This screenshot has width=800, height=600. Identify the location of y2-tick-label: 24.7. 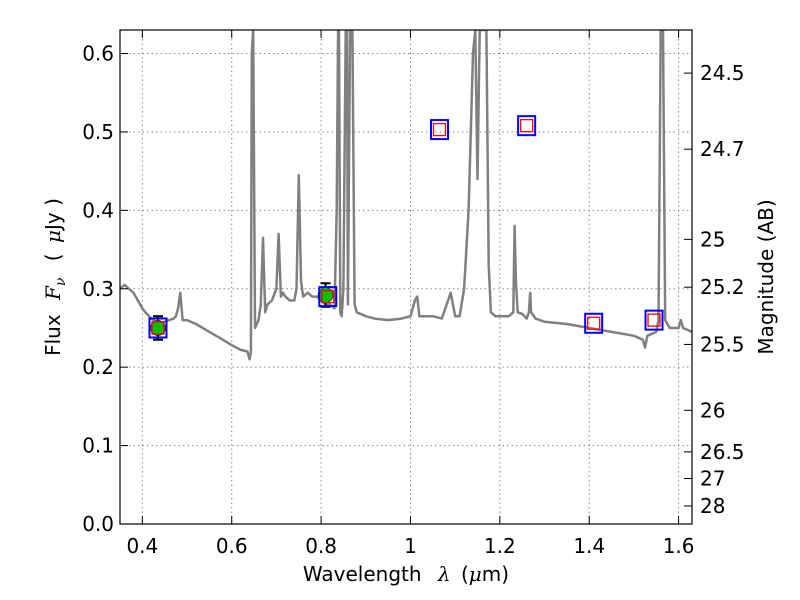
(722, 149).